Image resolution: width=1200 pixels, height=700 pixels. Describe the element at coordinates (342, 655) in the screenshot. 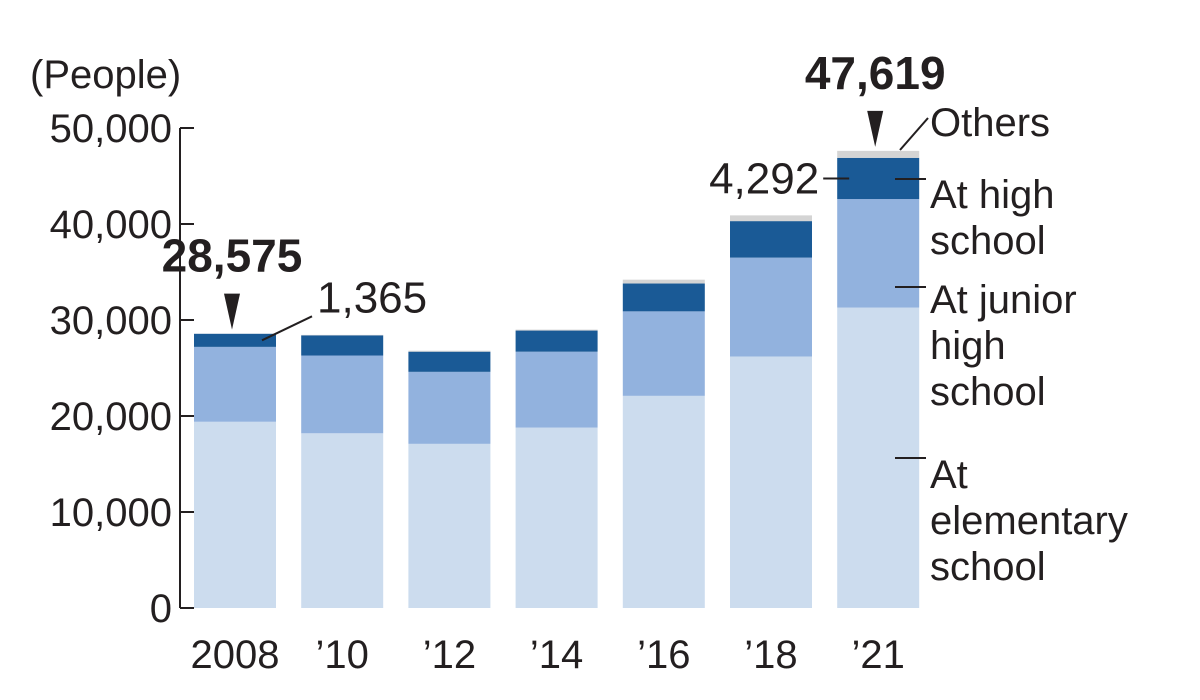

I see `x-tick-label: ’10` at that location.